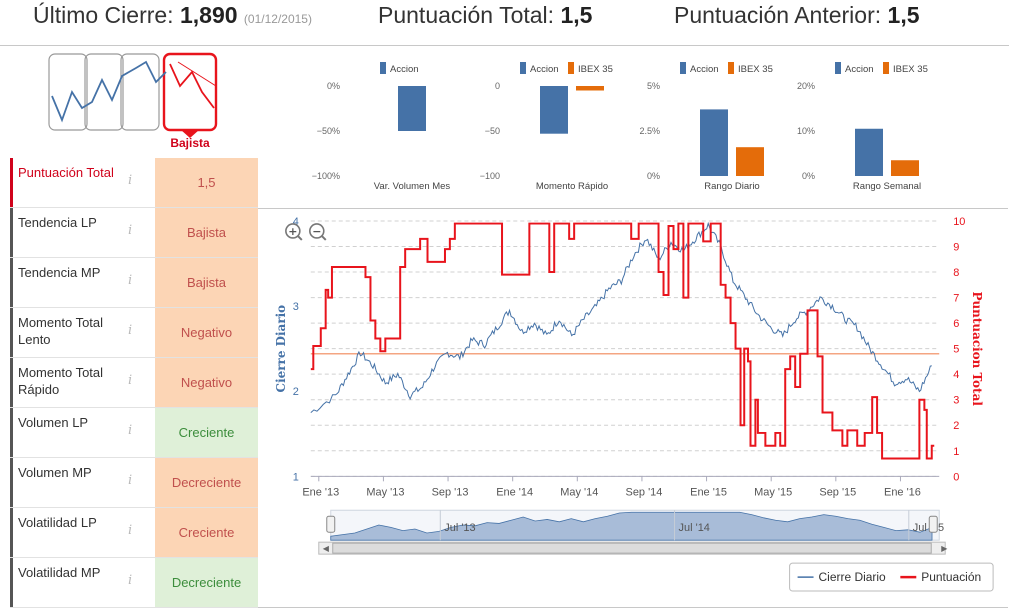  Describe the element at coordinates (959, 222) in the screenshot. I see `right-tick-label: 10` at that location.